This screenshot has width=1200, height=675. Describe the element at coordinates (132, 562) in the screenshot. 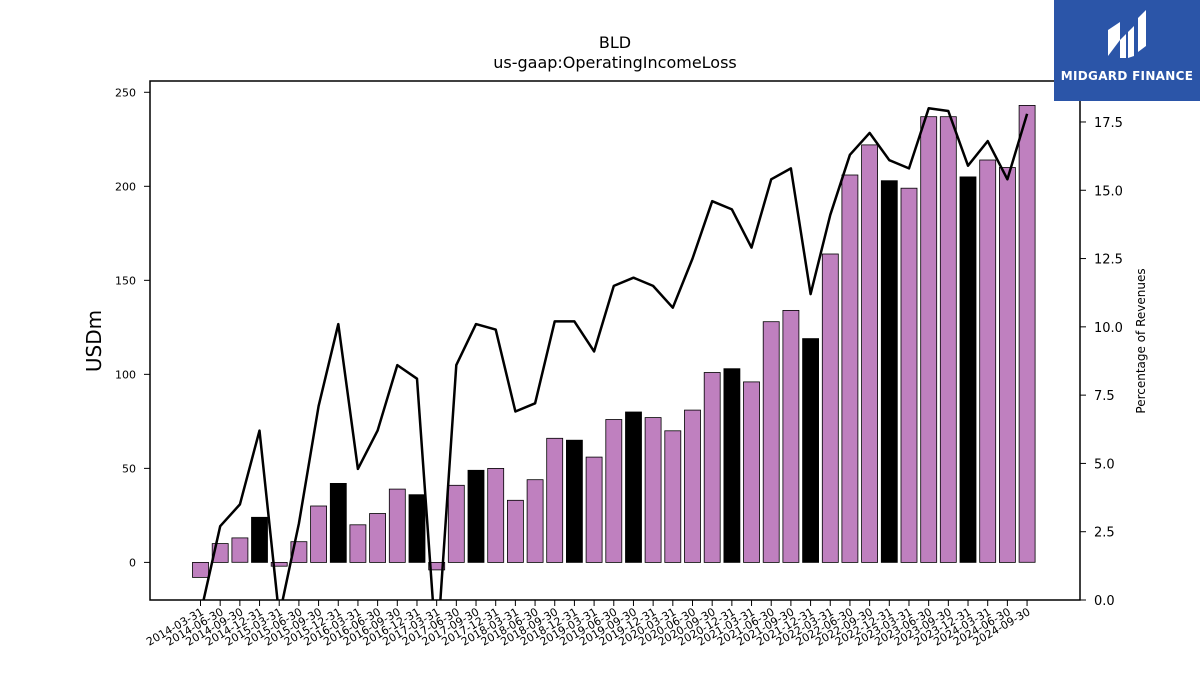

I see `y-tick-label: 0` at that location.